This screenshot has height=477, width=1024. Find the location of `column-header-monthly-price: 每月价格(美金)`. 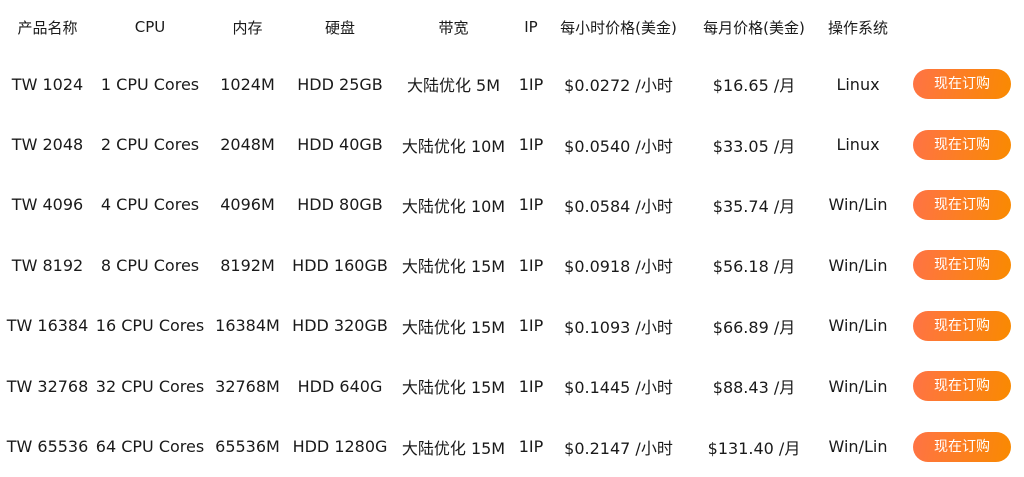

column-header-monthly-price: 每月价格(美金) is located at coordinates (754, 27).